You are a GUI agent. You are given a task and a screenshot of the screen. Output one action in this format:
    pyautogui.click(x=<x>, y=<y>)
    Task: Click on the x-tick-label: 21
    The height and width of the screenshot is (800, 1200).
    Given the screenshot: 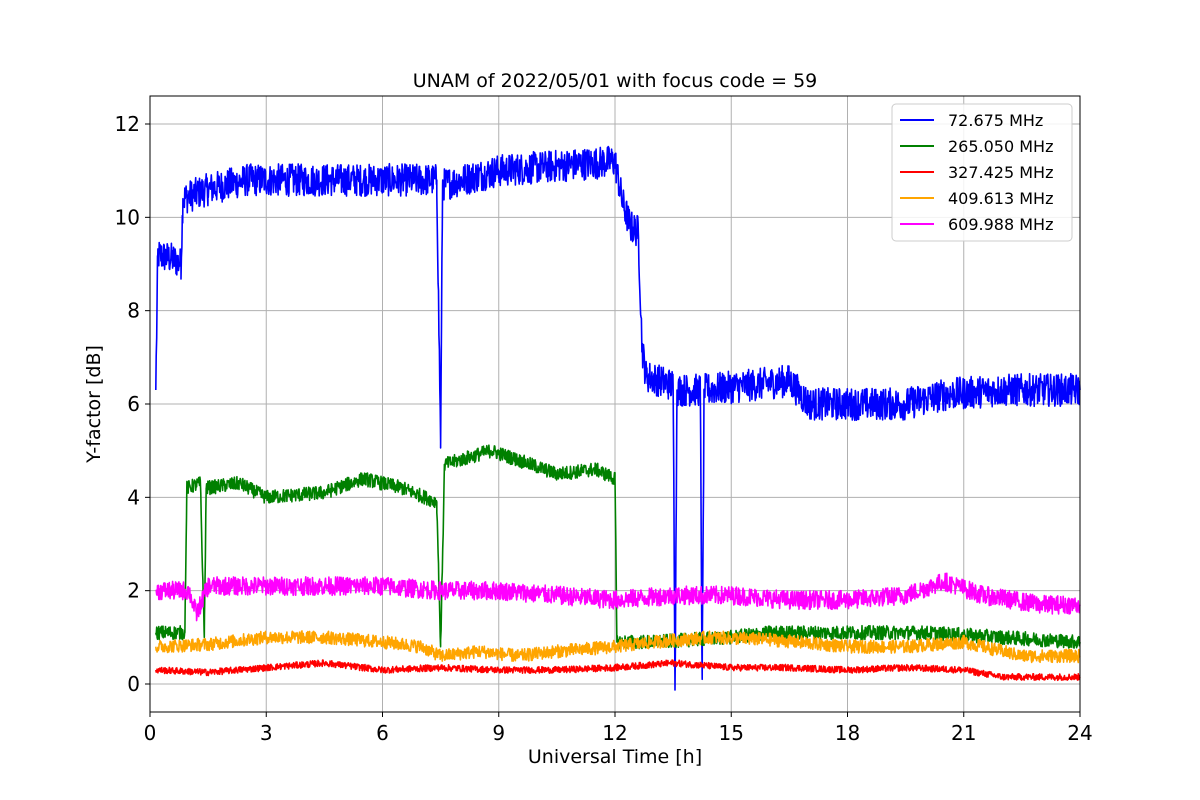 What is the action you would take?
    pyautogui.click(x=963, y=733)
    